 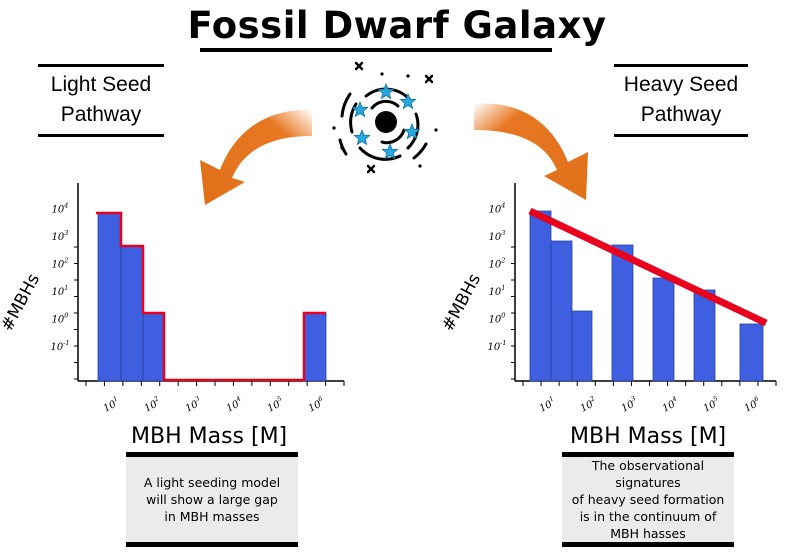 What do you see at coordinates (648, 474) in the screenshot?
I see `right-note-line: The observational signatures` at bounding box center [648, 474].